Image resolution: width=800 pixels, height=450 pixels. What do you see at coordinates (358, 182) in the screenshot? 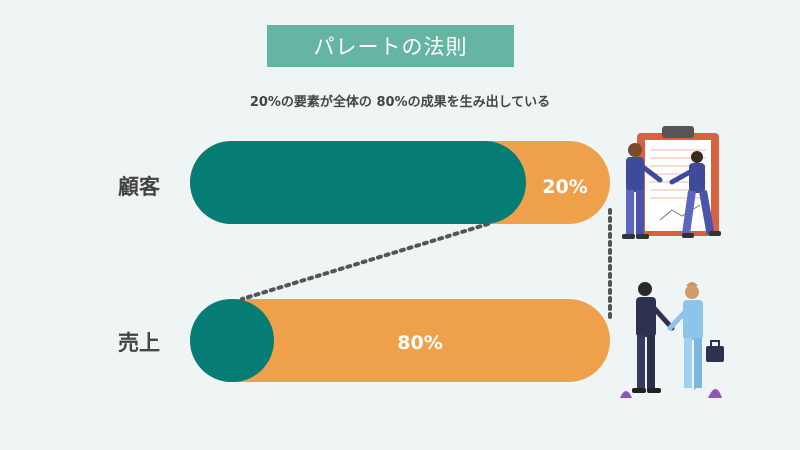
I see `bar-customers-teal-segment` at bounding box center [358, 182].